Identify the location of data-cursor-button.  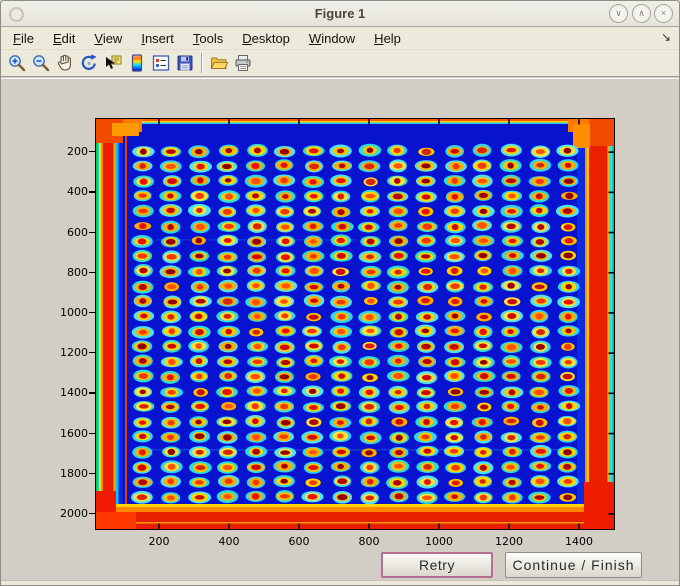
(113, 63).